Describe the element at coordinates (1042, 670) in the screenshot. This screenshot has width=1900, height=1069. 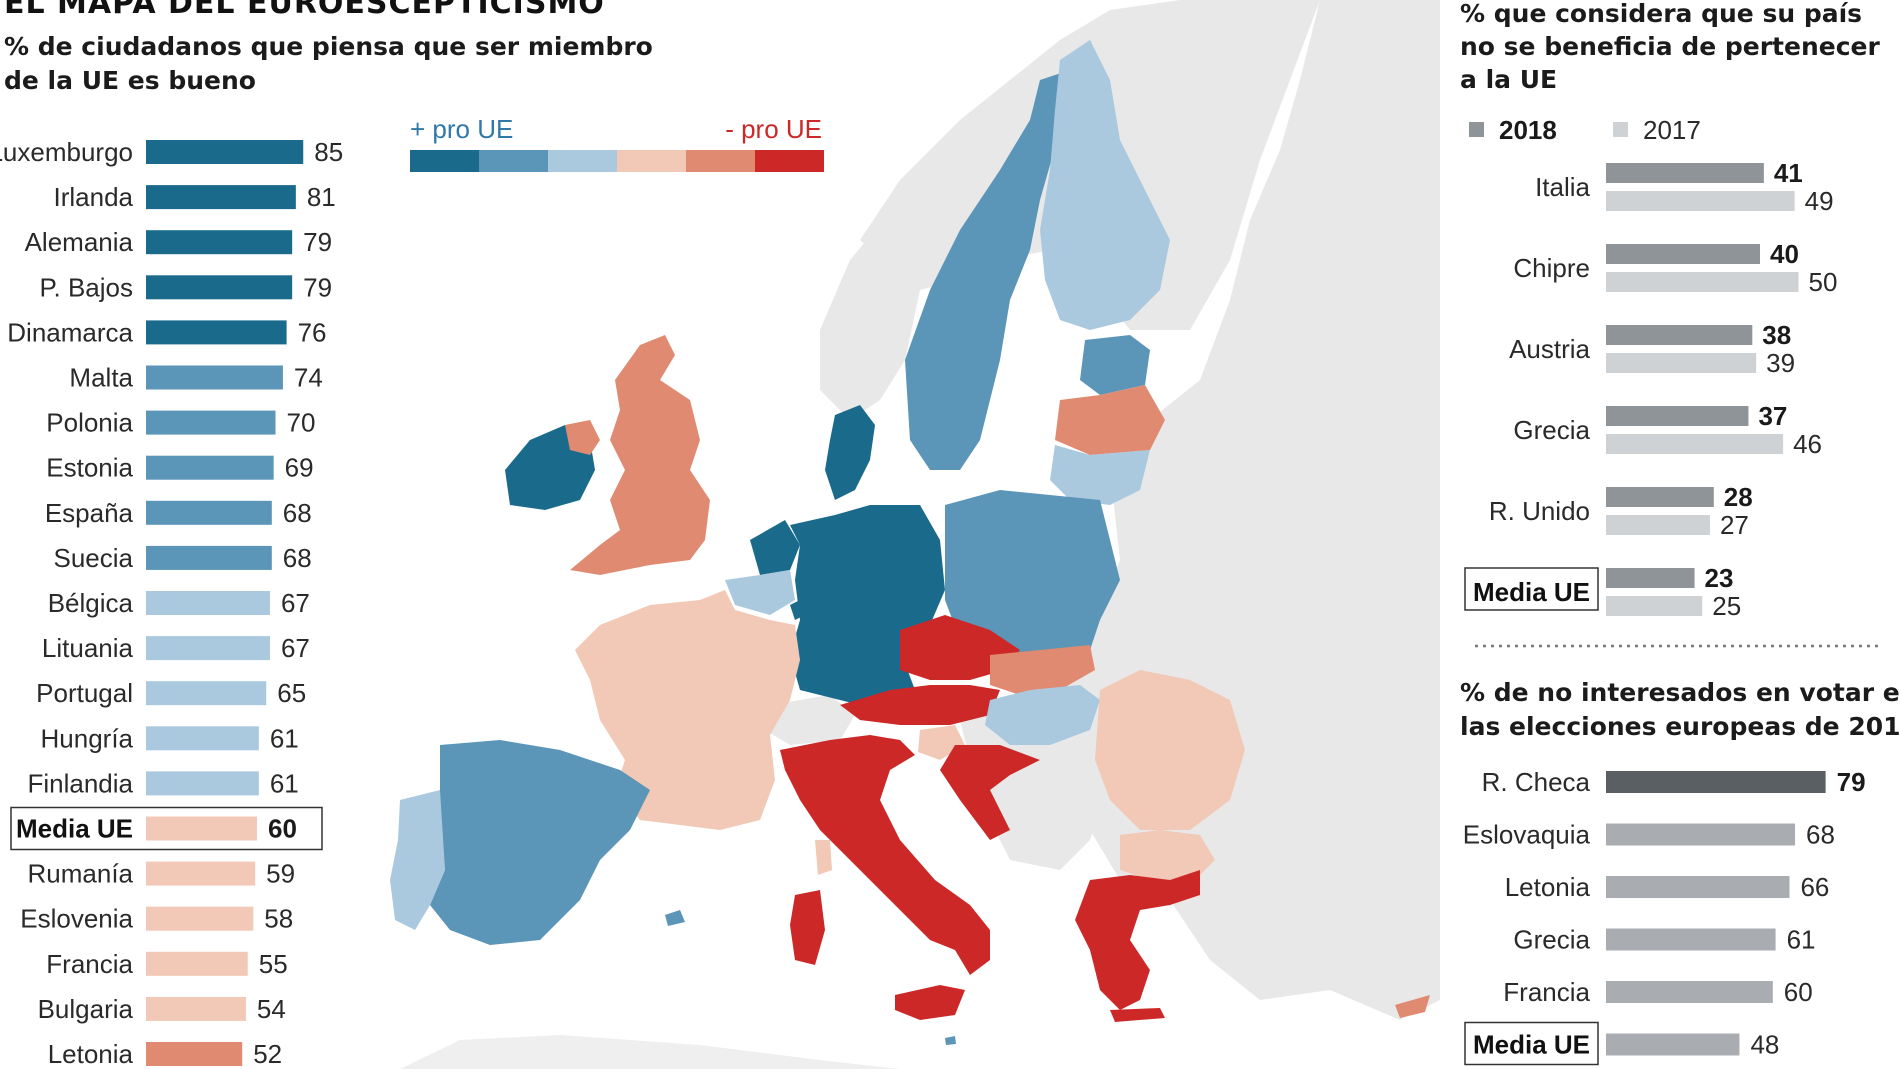
I see `map-slovakia` at that location.